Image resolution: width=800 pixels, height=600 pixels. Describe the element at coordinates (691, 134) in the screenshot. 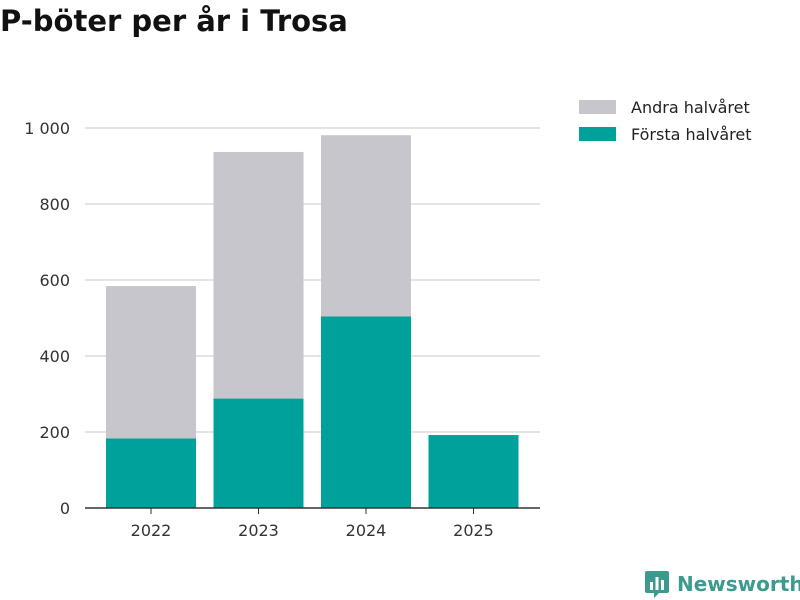

I see `legend-label: Första halvåret` at that location.